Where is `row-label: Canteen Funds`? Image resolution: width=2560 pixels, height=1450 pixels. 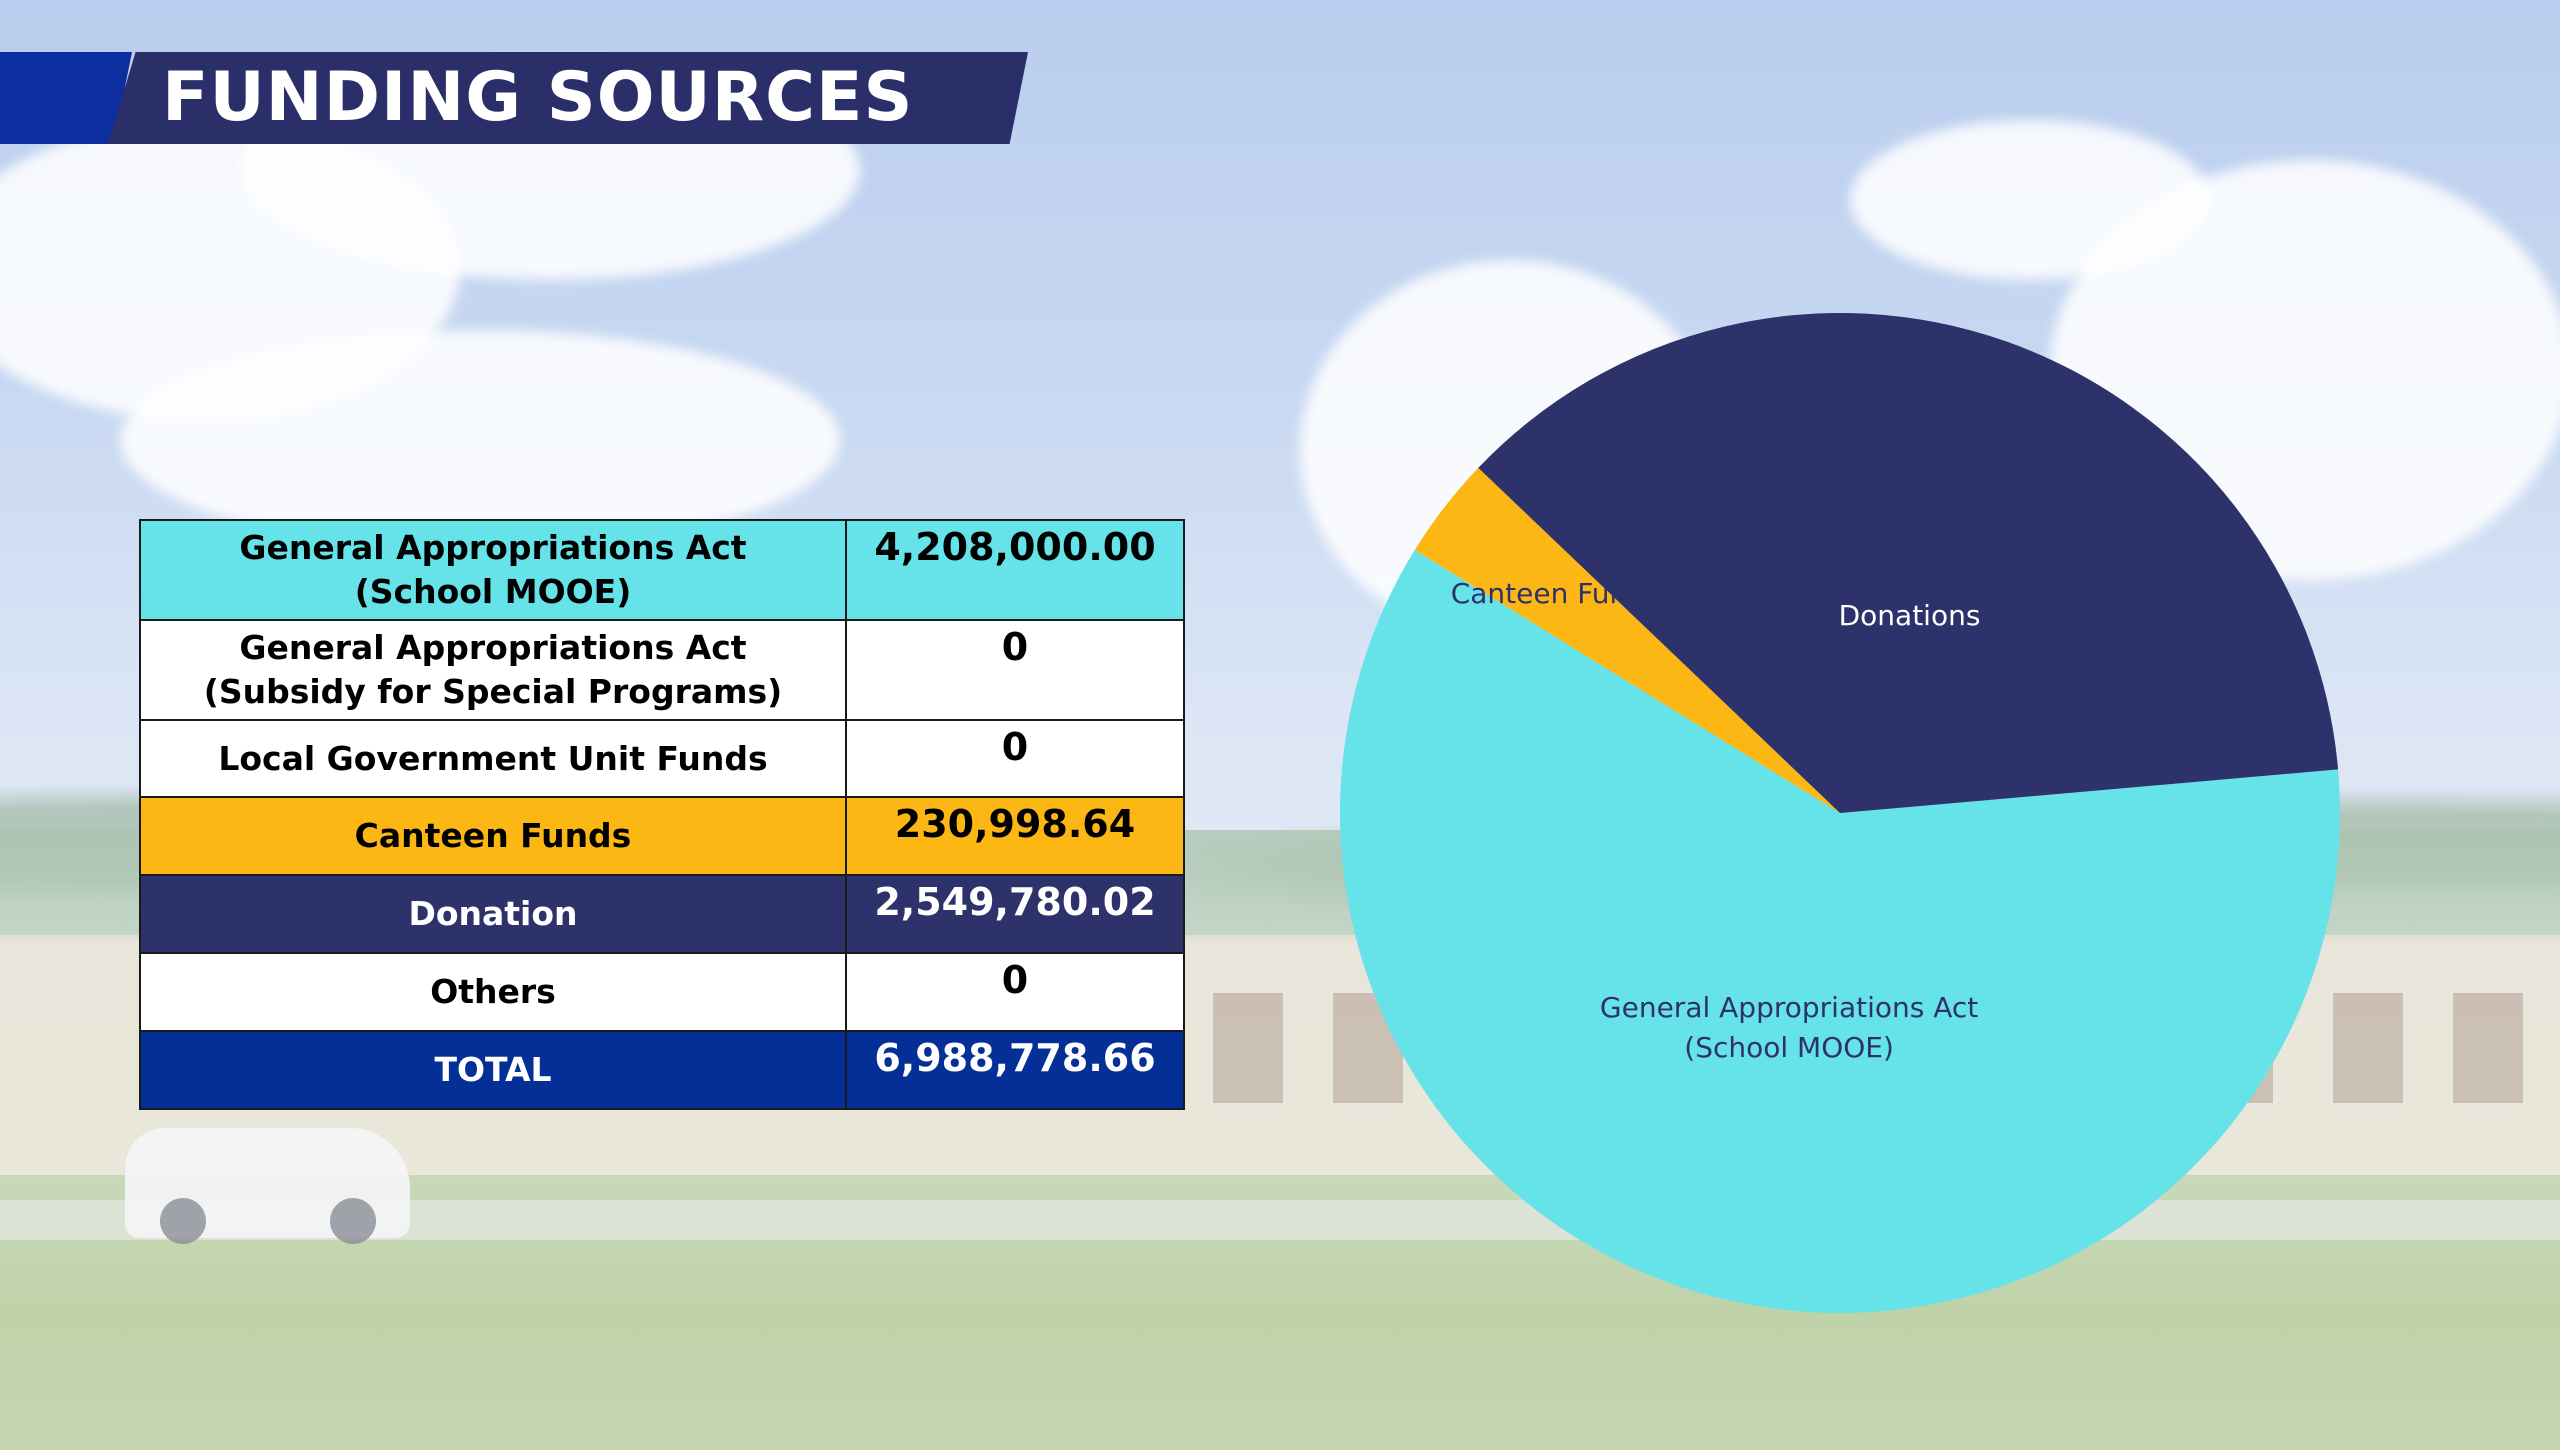
row-label: Canteen Funds is located at coordinates (493, 836).